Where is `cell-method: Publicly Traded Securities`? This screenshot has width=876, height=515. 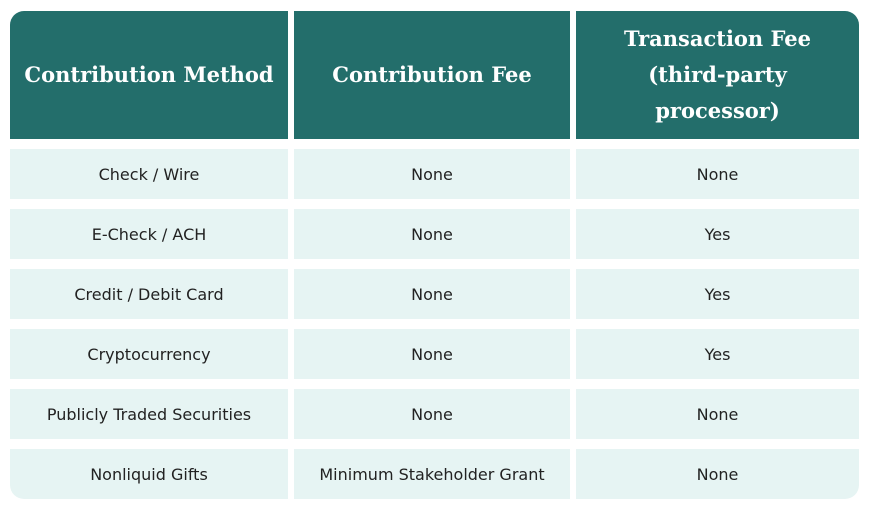
cell-method: Publicly Traded Securities is located at coordinates (149, 414).